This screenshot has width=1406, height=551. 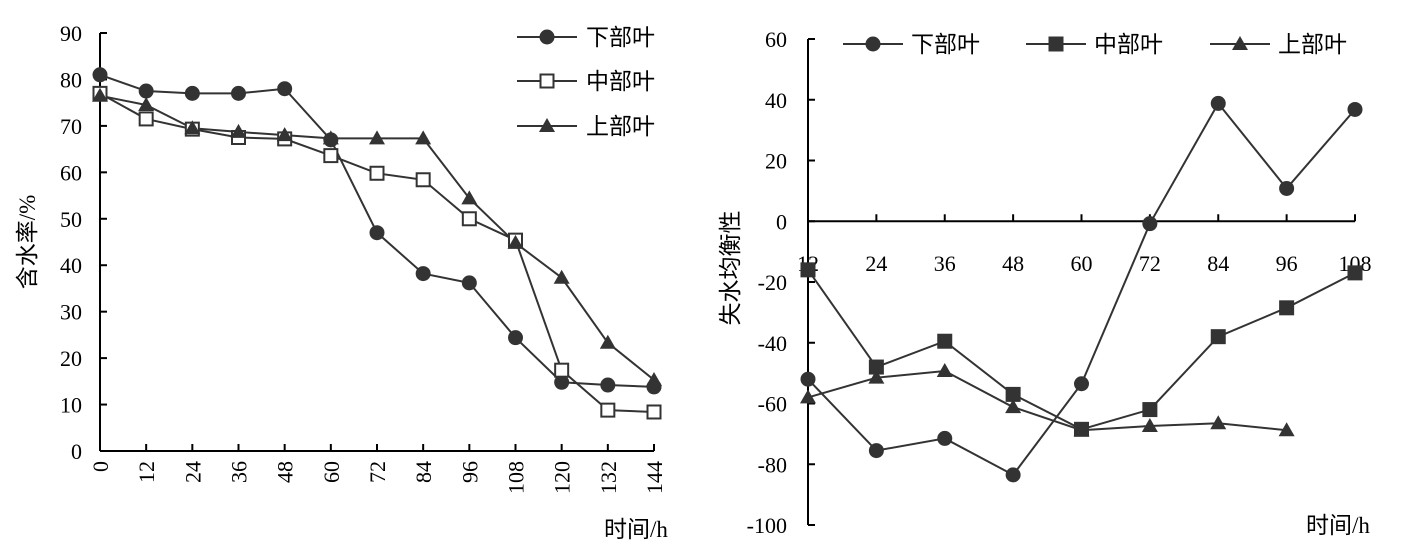 What do you see at coordinates (1287, 263) in the screenshot?
I see `x-tick-label: 96` at bounding box center [1287, 263].